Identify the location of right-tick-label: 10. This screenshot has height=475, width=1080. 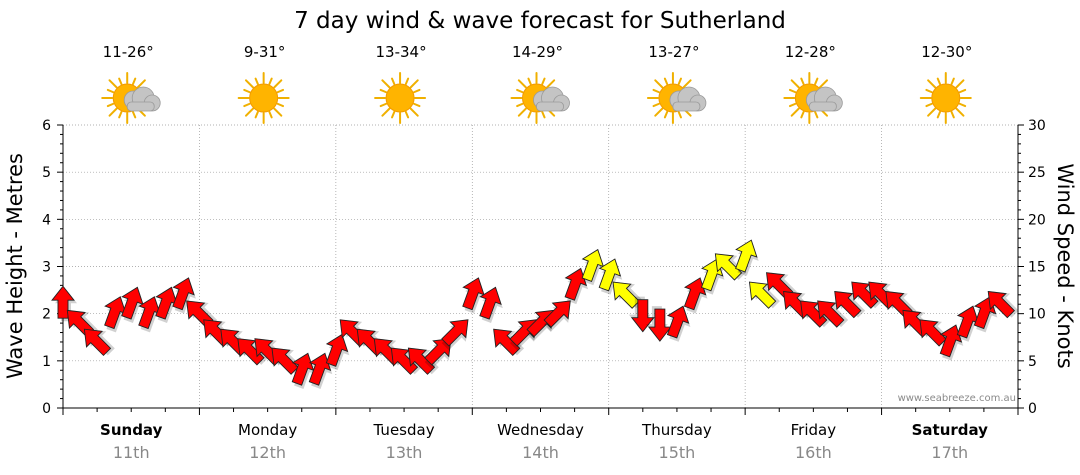
(1037, 315).